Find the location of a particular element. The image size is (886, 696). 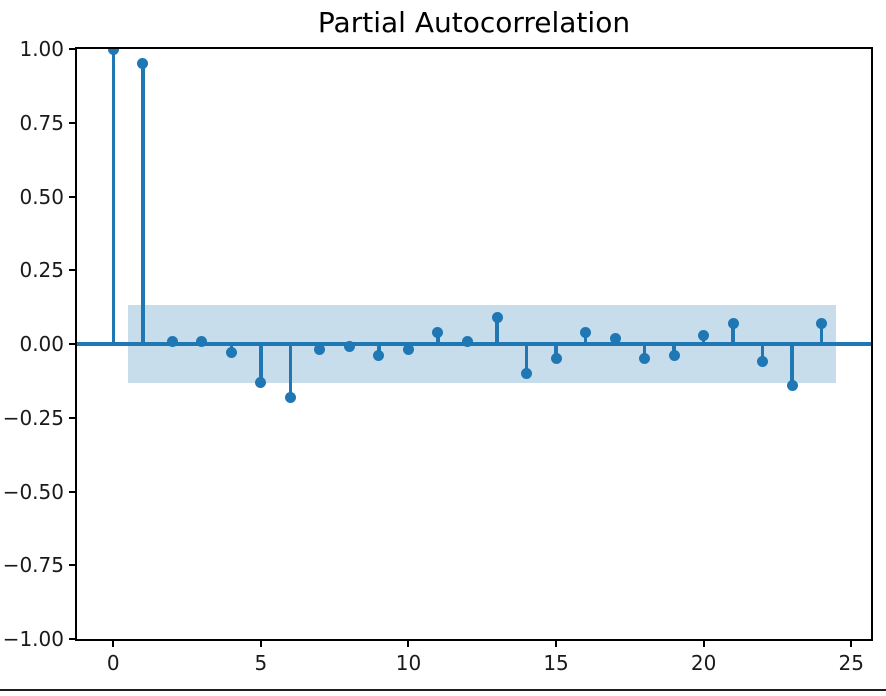

zero-baseline is located at coordinates (474, 344).